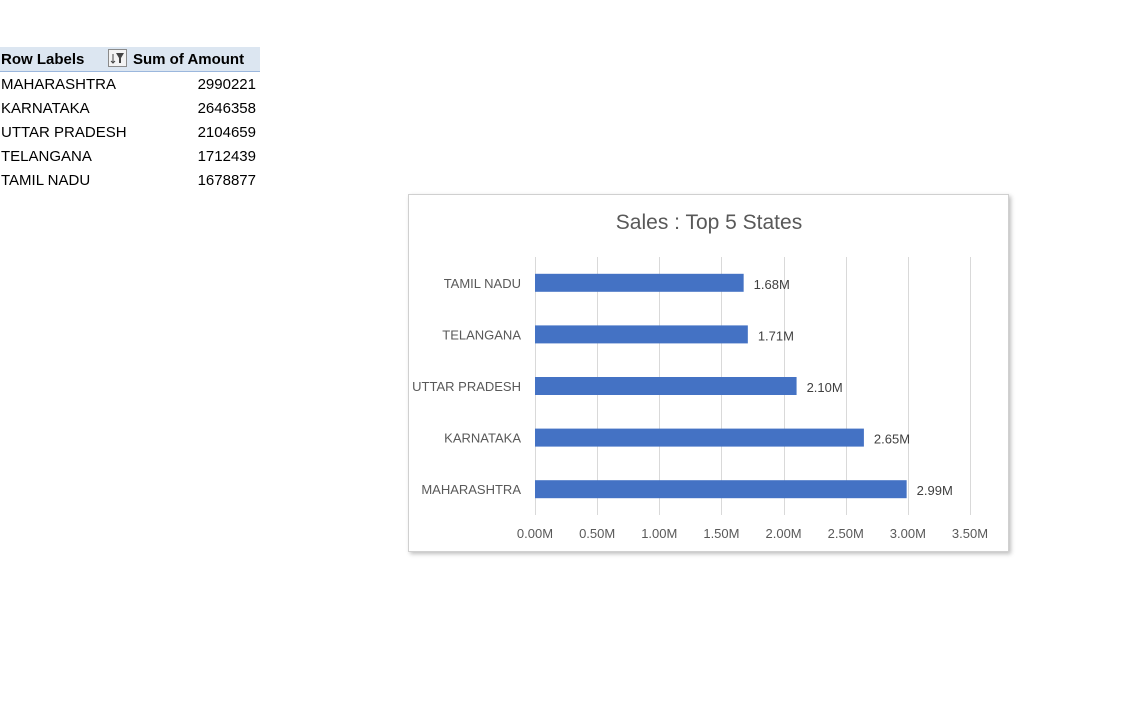 The image size is (1128, 715). What do you see at coordinates (130, 108) in the screenshot?
I see `pivot-row: KARNATAKA 2646358` at bounding box center [130, 108].